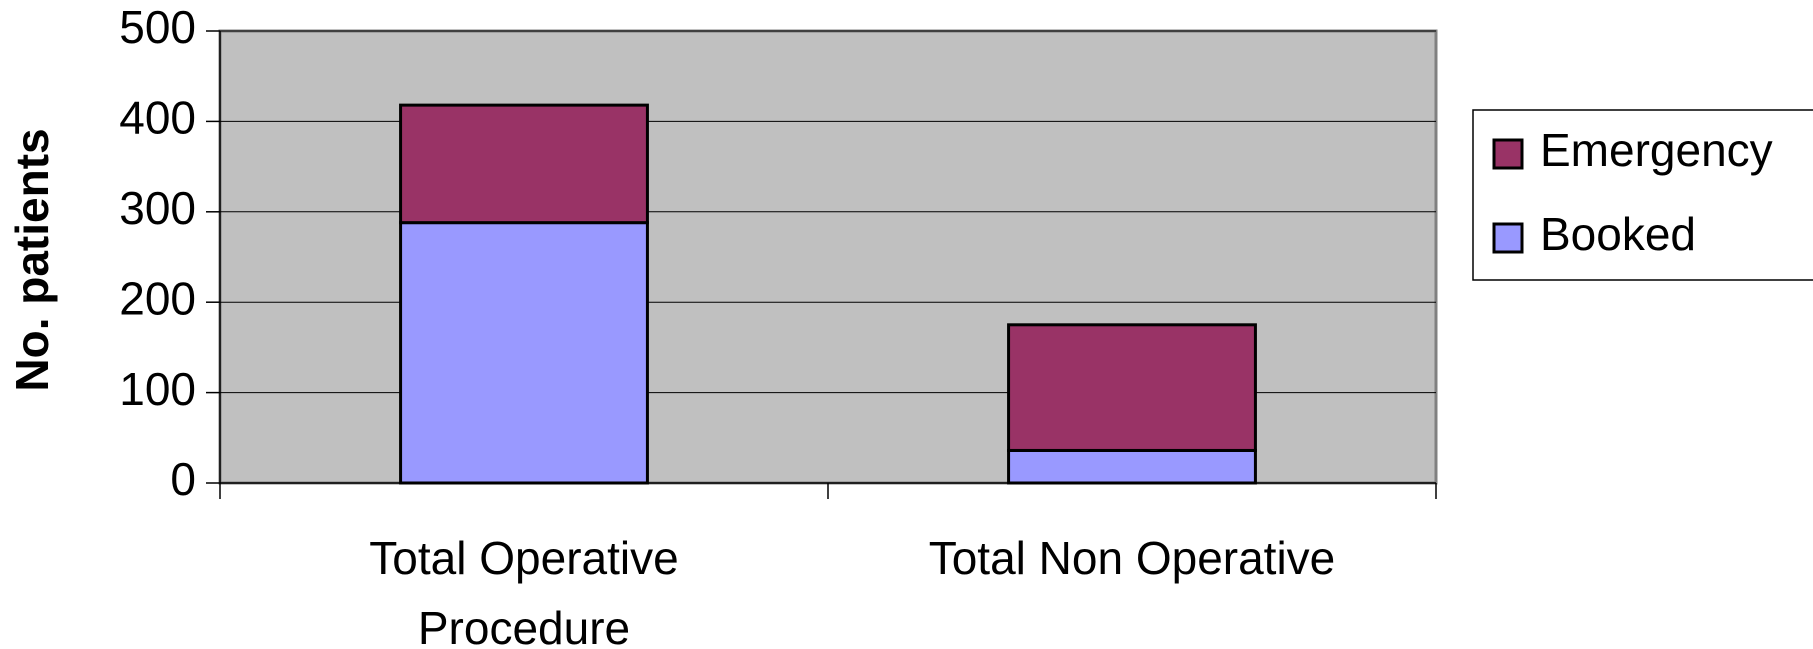  I want to click on y-tick-label: 100, so click(157, 389).